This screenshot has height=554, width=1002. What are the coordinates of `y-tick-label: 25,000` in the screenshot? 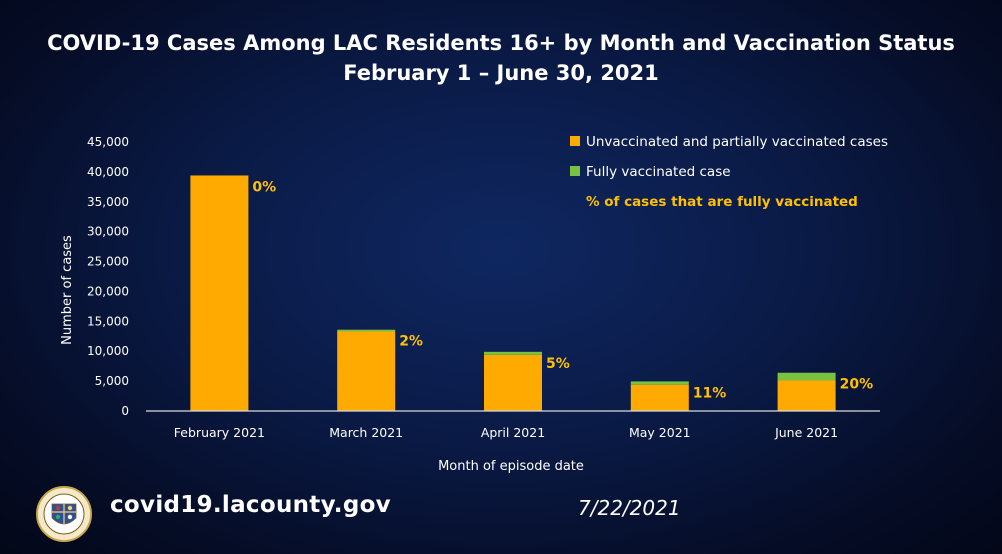 It's located at (108, 262).